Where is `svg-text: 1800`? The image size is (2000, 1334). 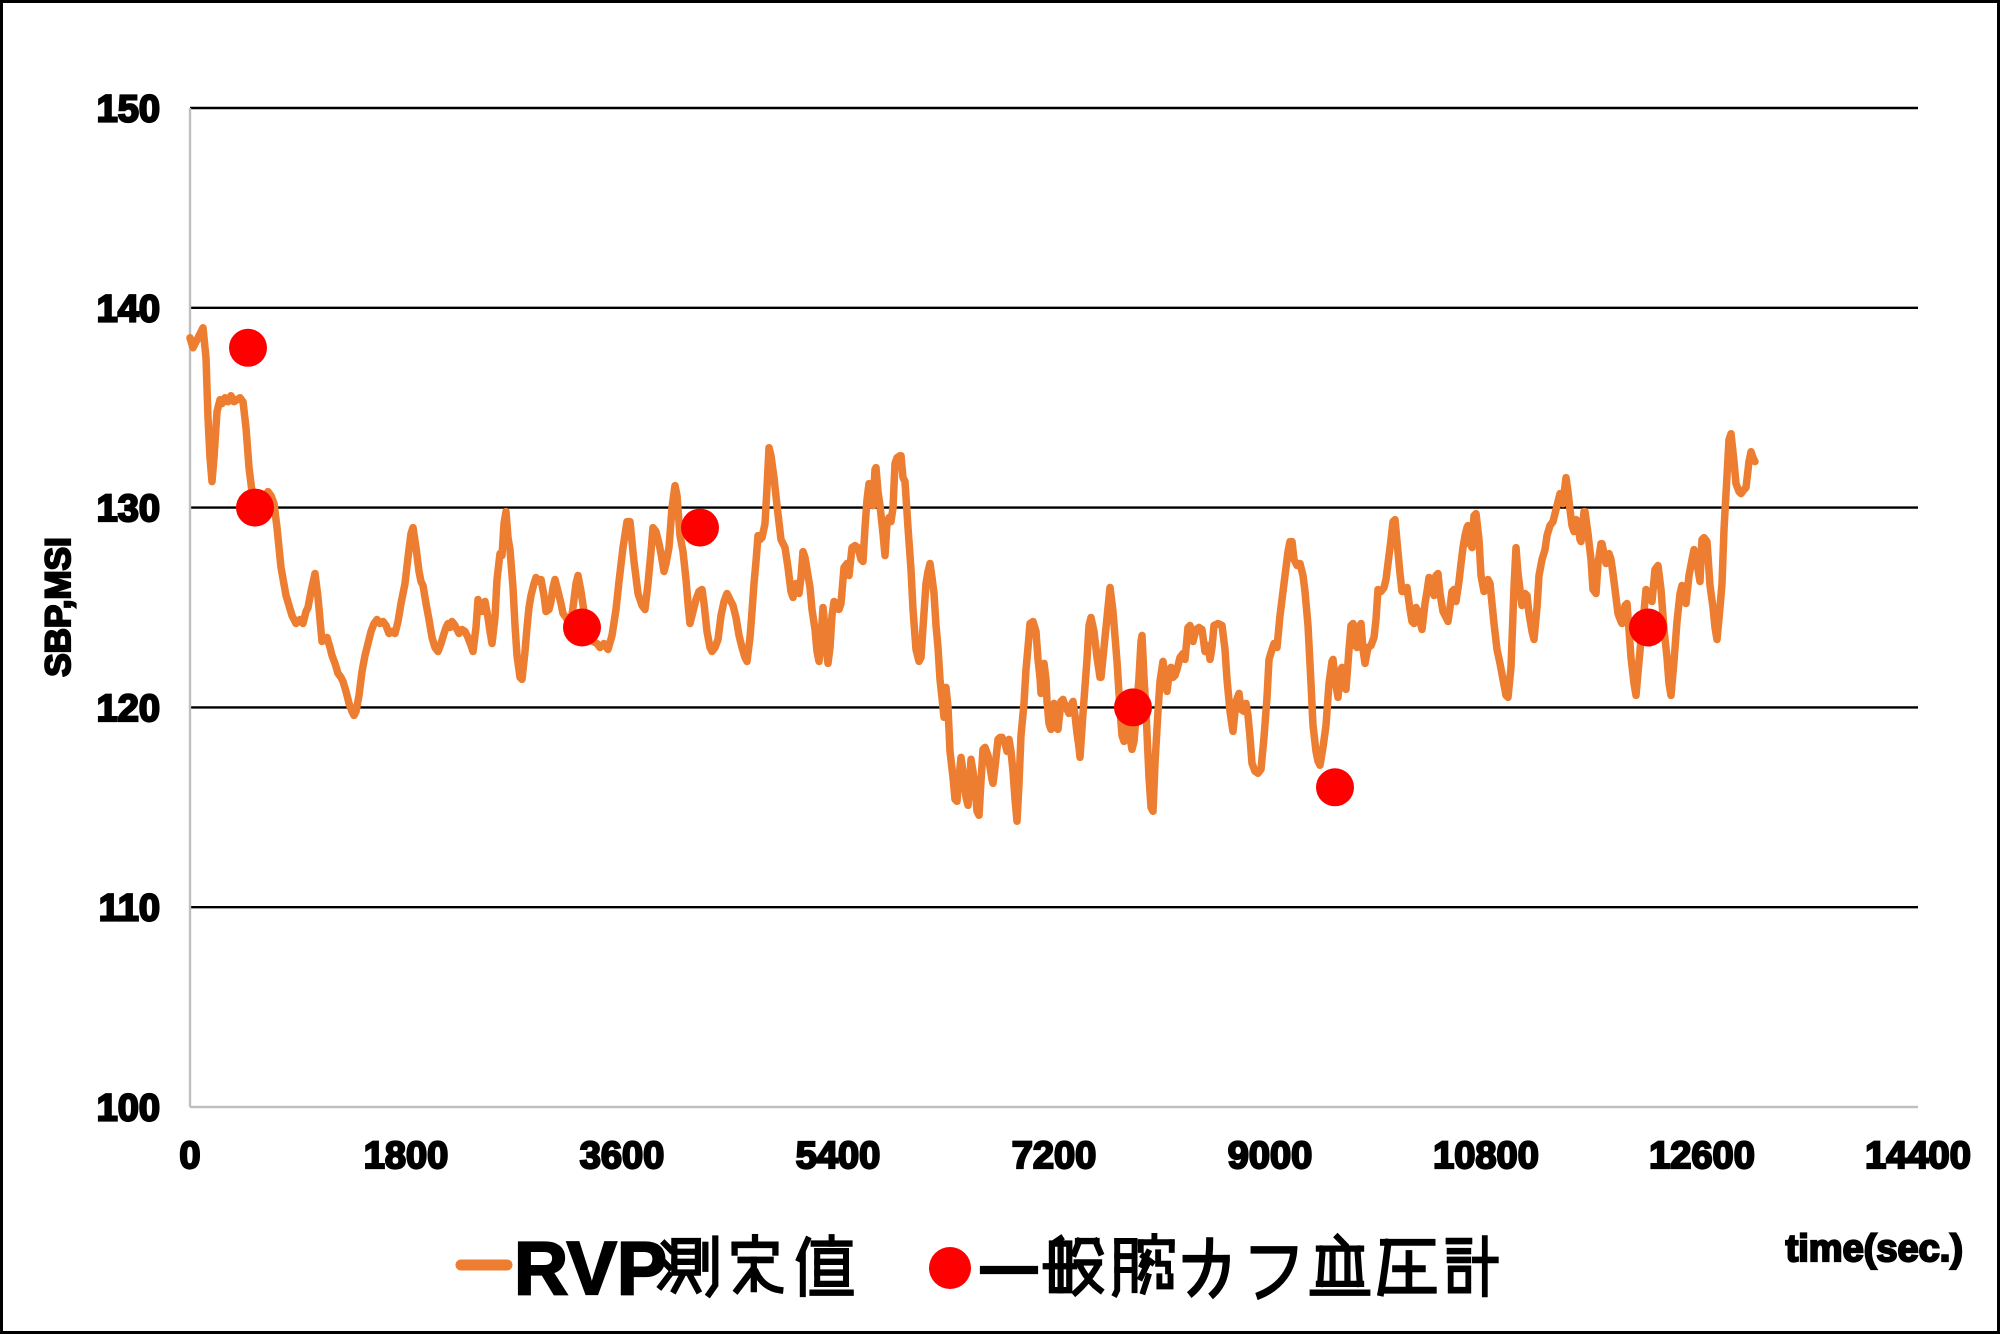 svg-text: 1800 is located at coordinates (406, 1156).